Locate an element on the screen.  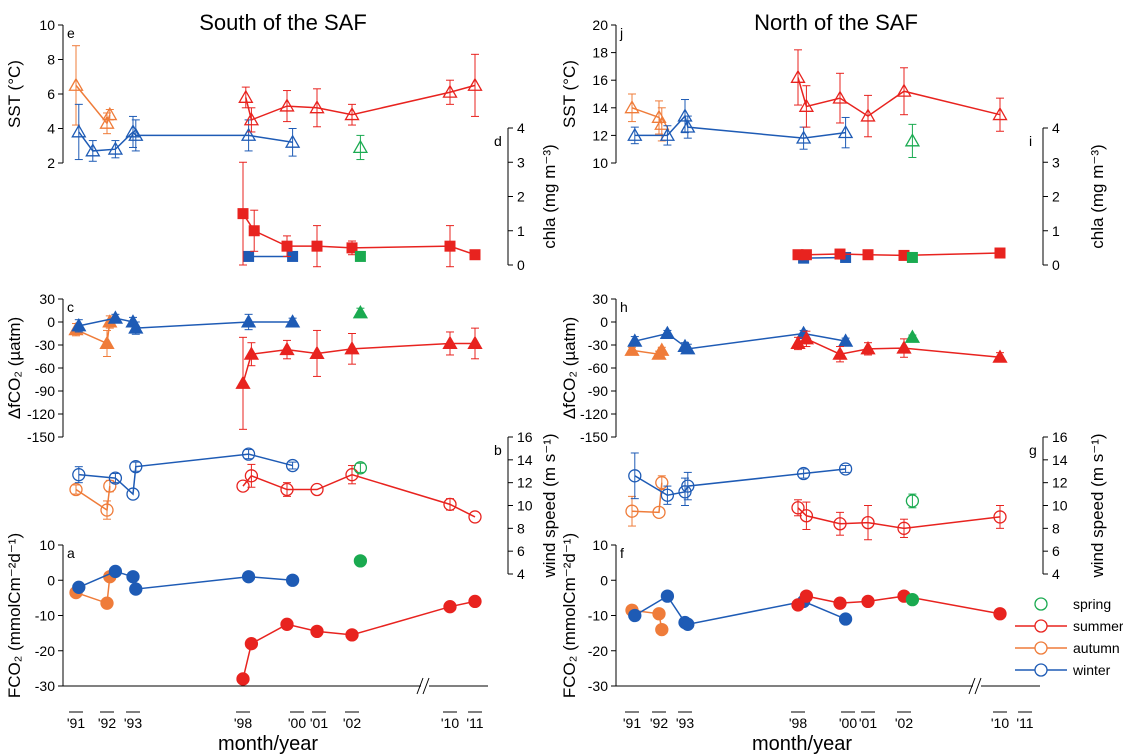
year-label: '11 is located at coordinates (474, 723).